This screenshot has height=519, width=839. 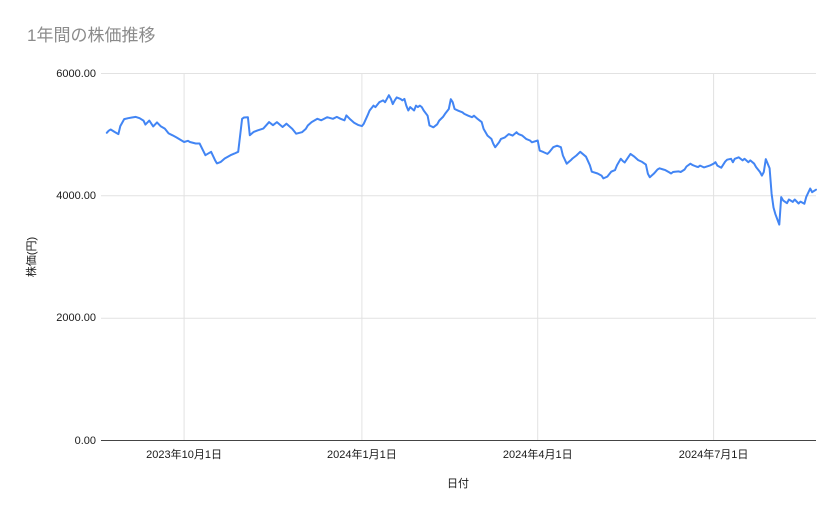 What do you see at coordinates (91, 35) in the screenshot?
I see `chart-title: 1年間の株価推移` at bounding box center [91, 35].